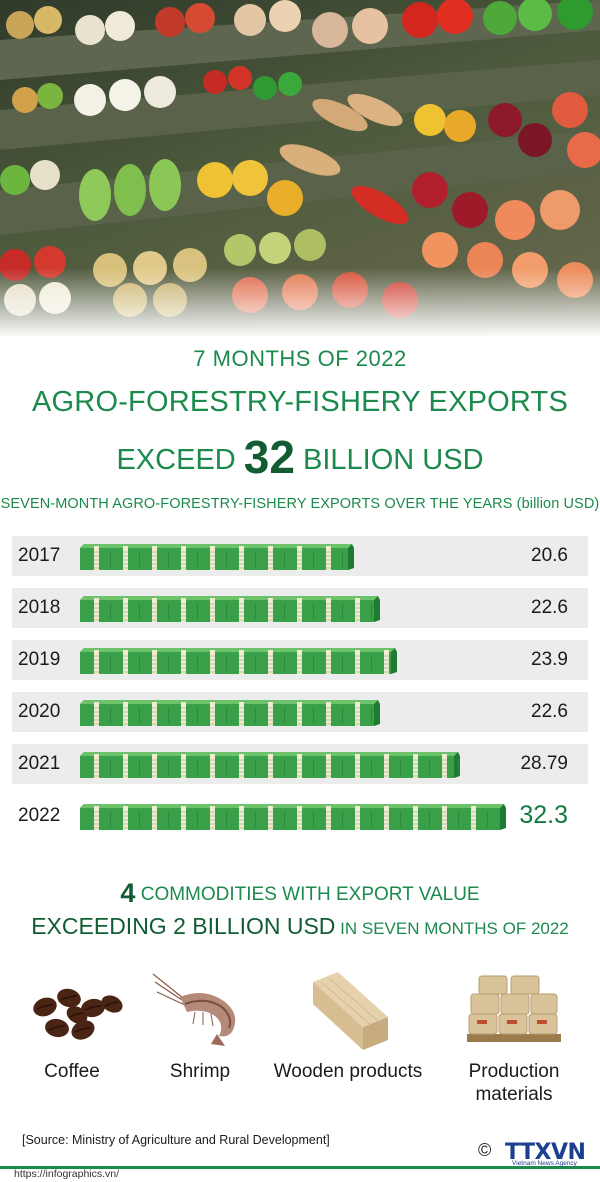 The image size is (600, 1182). What do you see at coordinates (293, 817) in the screenshot?
I see `bar-2022` at bounding box center [293, 817].